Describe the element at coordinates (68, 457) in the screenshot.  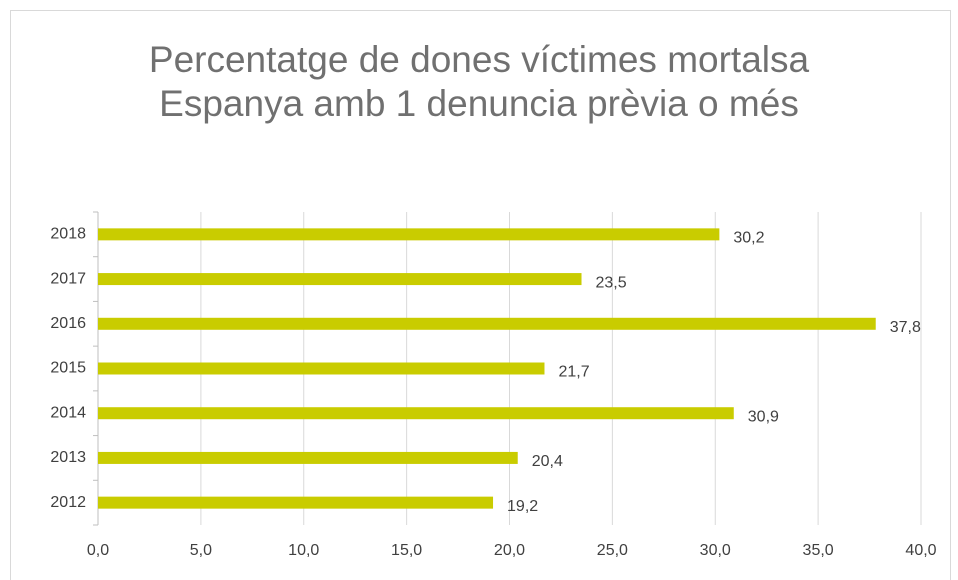
I see `y-tick-label: 2013` at that location.